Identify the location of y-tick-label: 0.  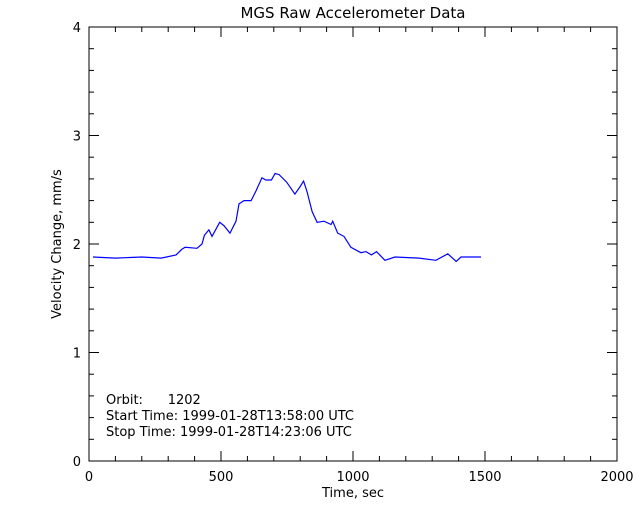
(77, 462).